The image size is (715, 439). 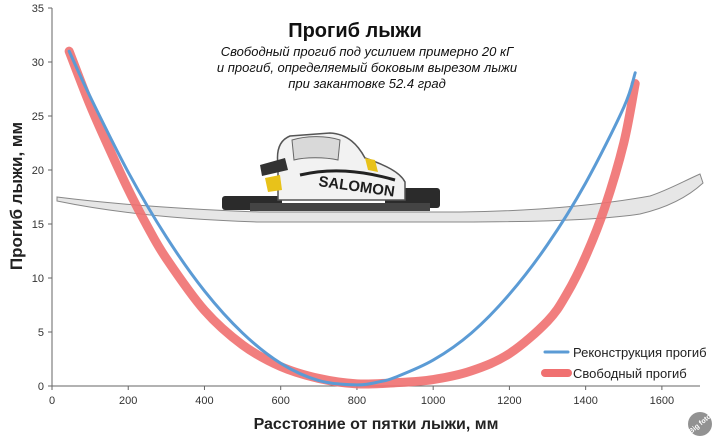 What do you see at coordinates (371, 165) in the screenshot?
I see `boot-buckle-front` at bounding box center [371, 165].